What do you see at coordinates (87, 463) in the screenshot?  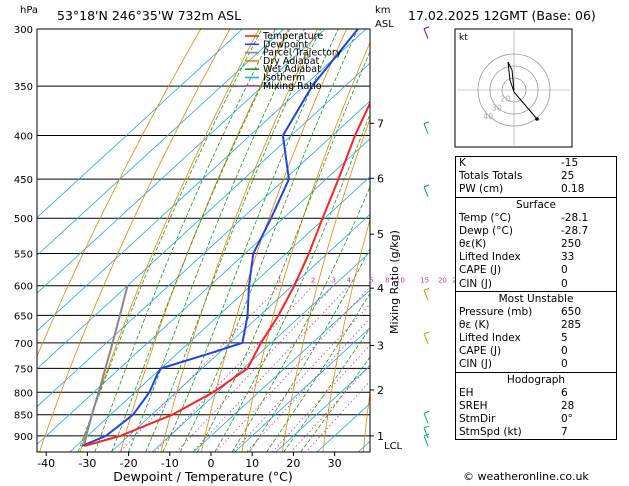 I see `temperature-tick-label: -30` at bounding box center [87, 463].